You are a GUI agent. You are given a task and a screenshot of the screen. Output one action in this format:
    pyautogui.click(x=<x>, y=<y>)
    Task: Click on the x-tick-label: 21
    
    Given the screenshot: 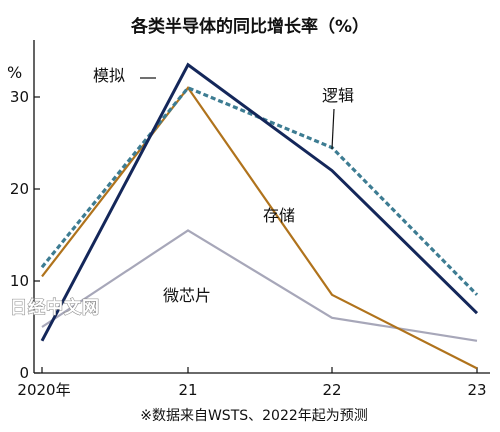 What is the action you would take?
    pyautogui.click(x=187, y=390)
    